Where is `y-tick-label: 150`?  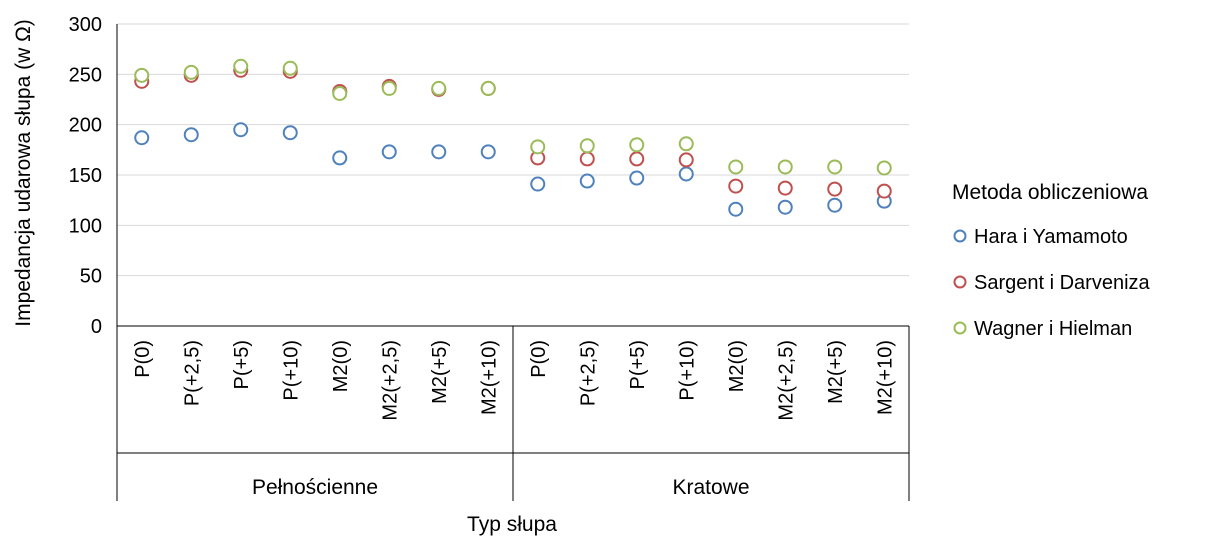 y-tick-label: 150 is located at coordinates (85, 176).